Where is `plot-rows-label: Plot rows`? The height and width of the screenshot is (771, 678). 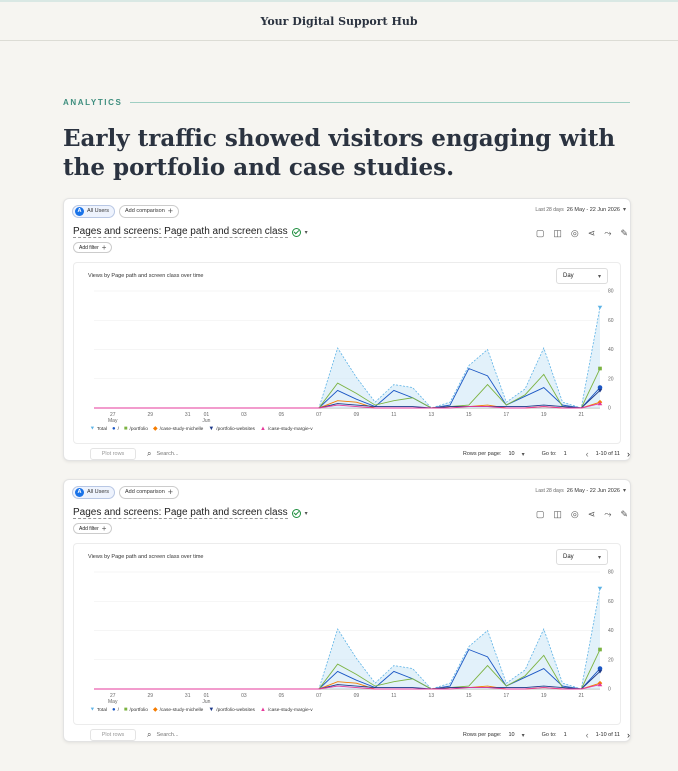
plot-rows-label: Plot rows is located at coordinates (113, 454).